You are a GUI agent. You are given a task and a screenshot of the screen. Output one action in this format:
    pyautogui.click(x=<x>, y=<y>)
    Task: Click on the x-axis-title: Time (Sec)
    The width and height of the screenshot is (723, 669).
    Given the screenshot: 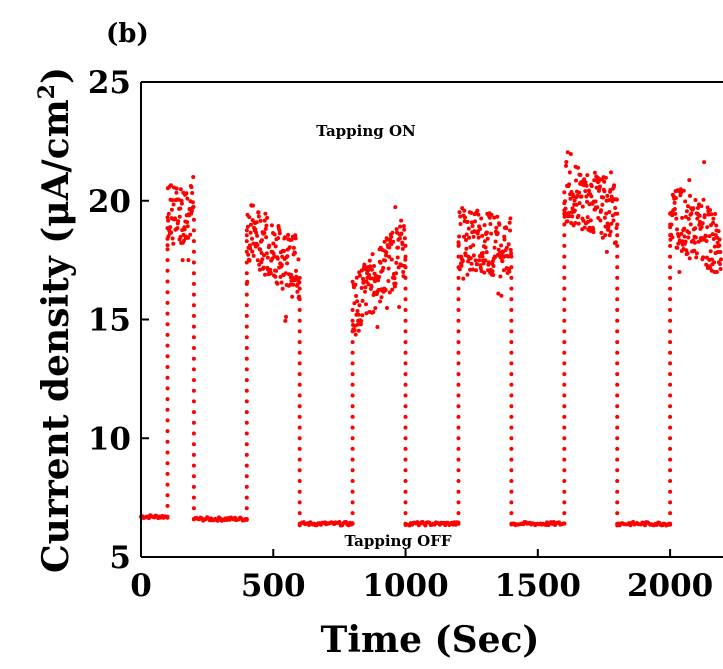 What is the action you would take?
    pyautogui.click(x=430, y=640)
    